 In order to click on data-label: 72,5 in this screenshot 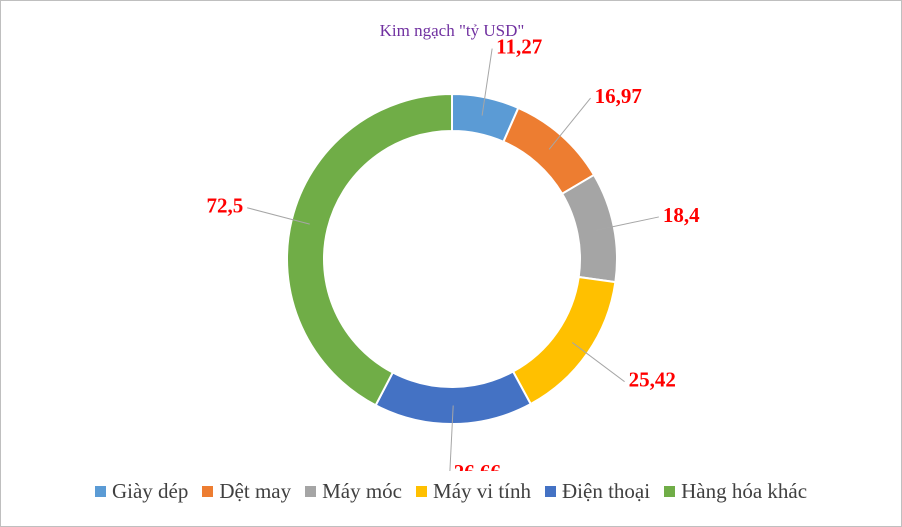, I will do `click(224, 206)`.